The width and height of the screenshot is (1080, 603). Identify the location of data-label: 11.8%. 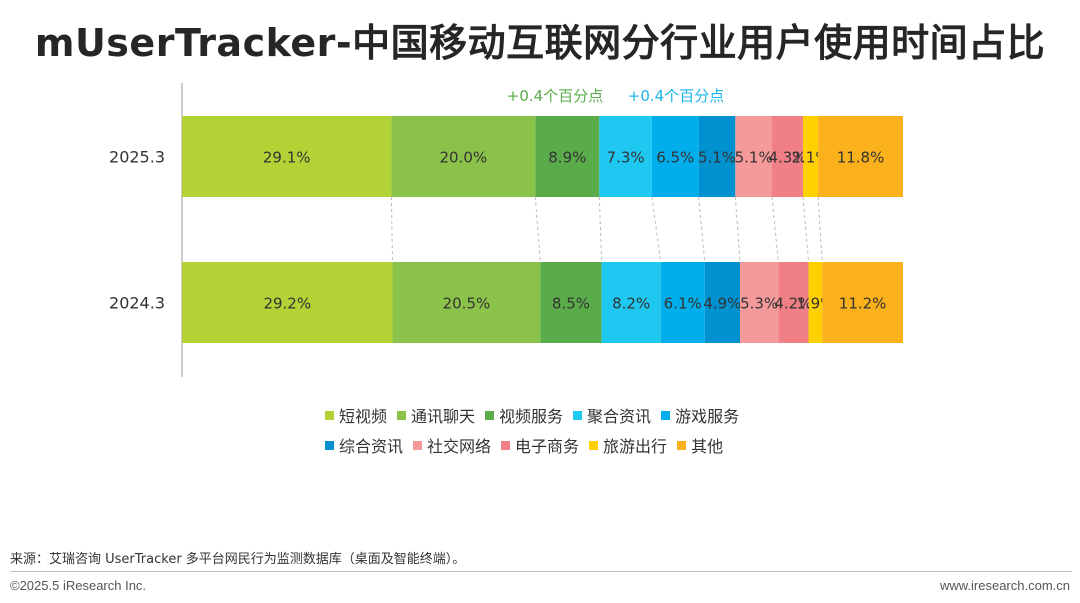
(861, 158).